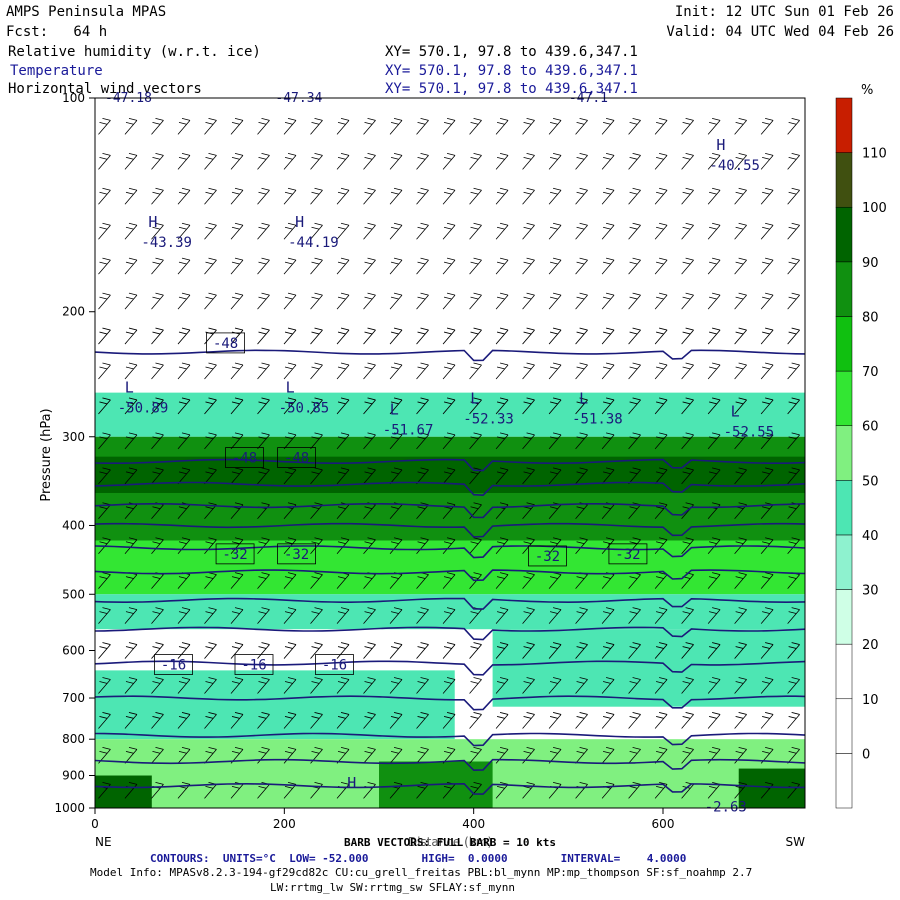 This screenshot has height=900, width=900. I want to click on extremum-value: -52.33, so click(488, 419).